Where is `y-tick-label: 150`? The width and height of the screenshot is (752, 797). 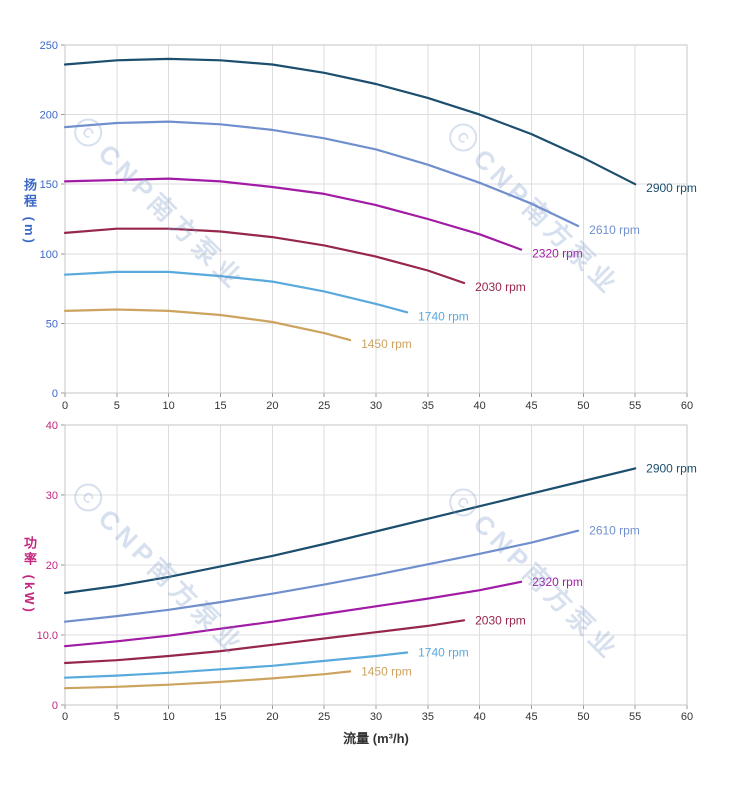 y-tick-label: 150 is located at coordinates (49, 185).